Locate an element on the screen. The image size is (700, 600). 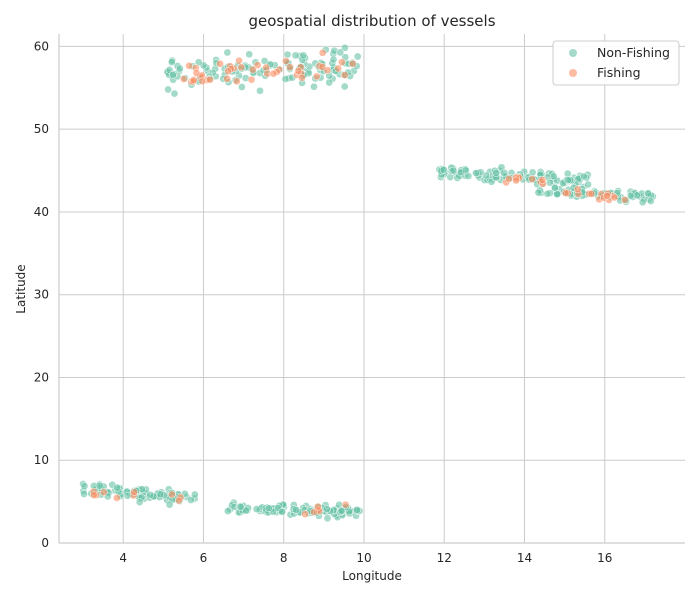
y-axis-label: Latitude is located at coordinates (21, 288).